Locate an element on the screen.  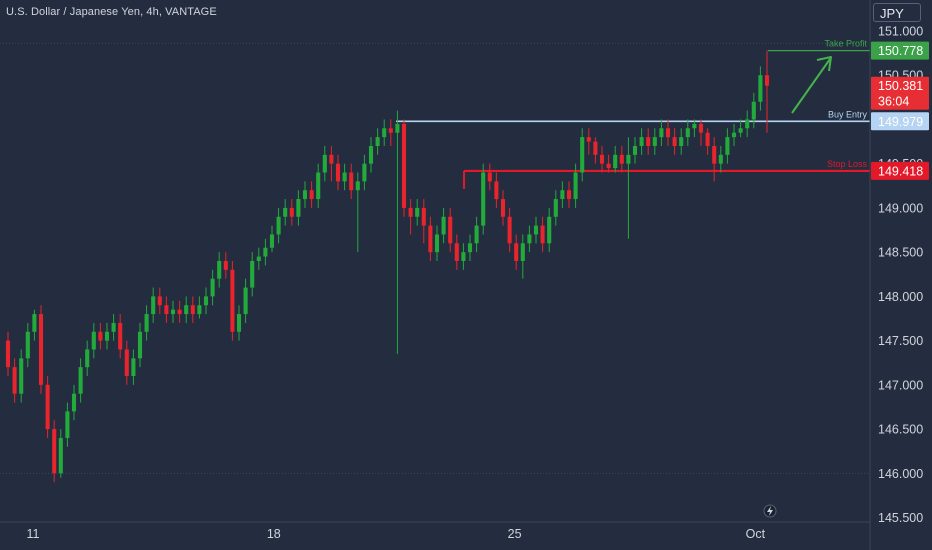
buy-entry-badge: 149.979 is located at coordinates (900, 121).